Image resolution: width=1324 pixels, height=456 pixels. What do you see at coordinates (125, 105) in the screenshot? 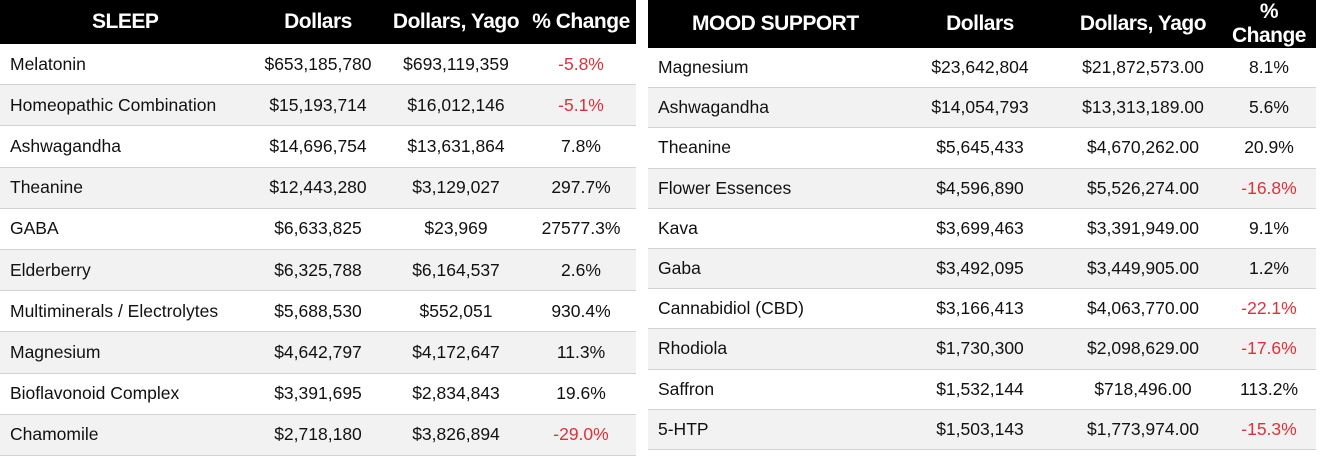
I see `row-name: Homeopathic Combination` at bounding box center [125, 105].